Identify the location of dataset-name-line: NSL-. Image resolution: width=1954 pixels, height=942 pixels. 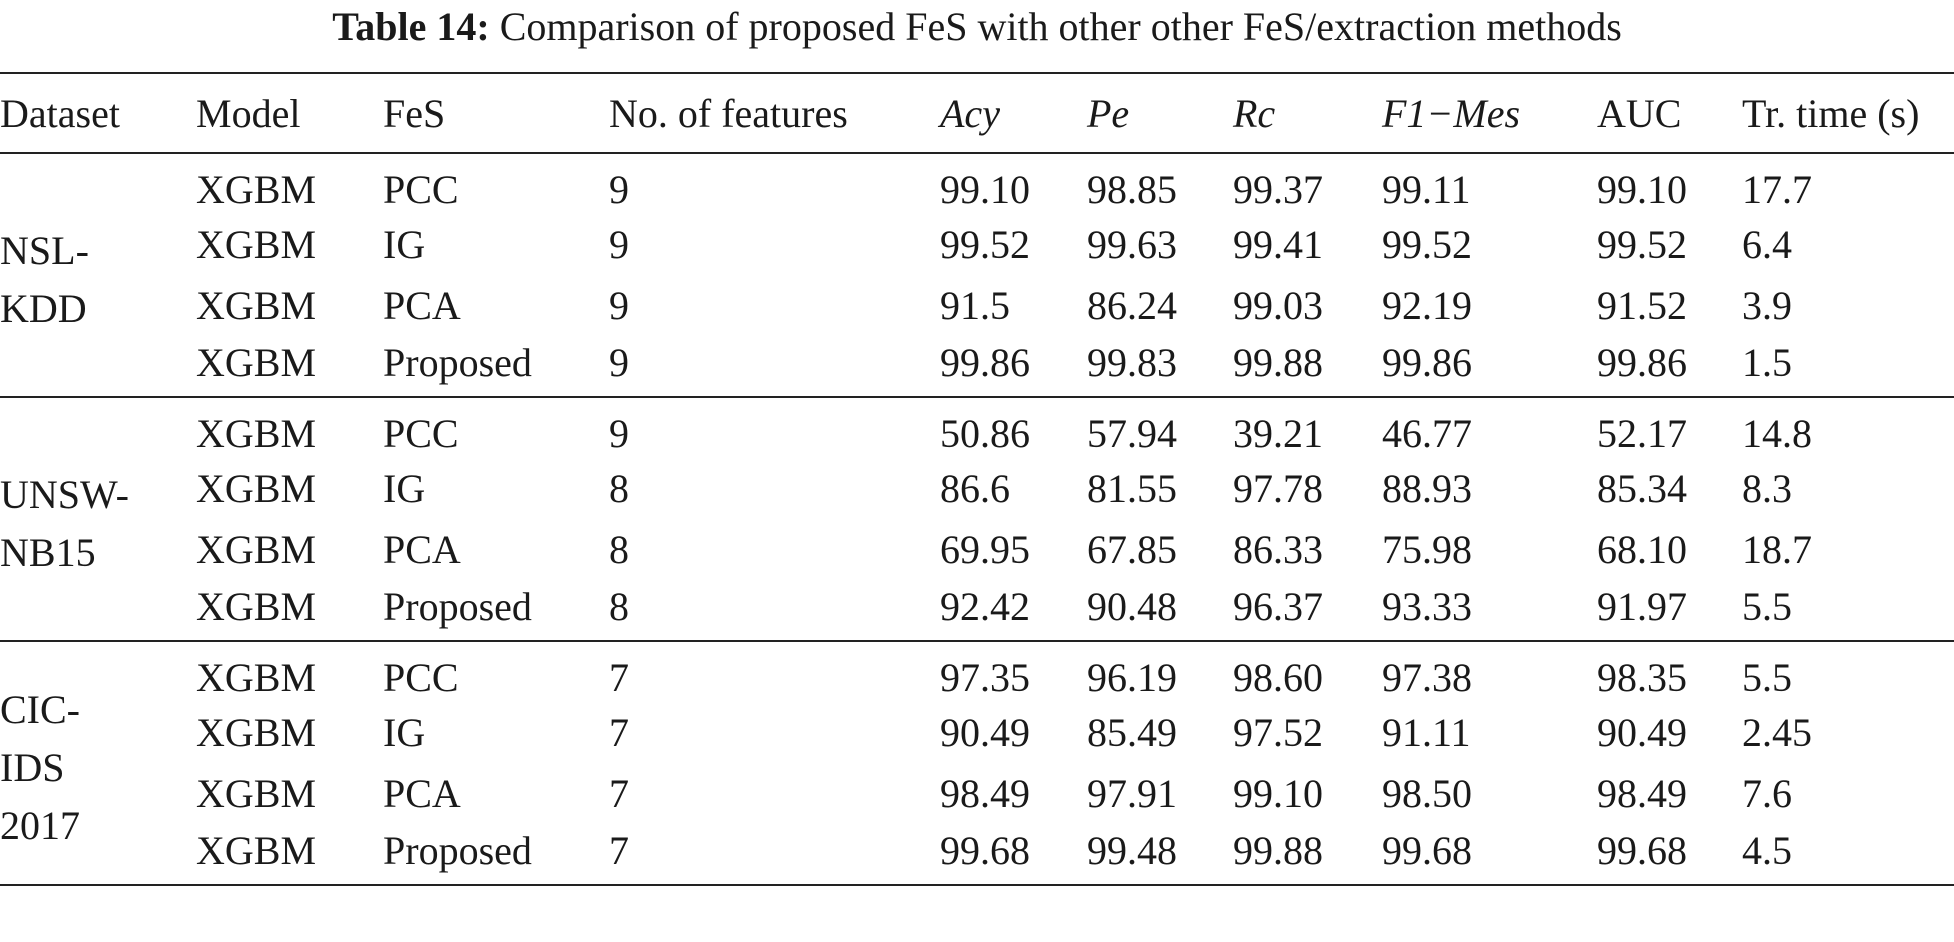
(44, 250).